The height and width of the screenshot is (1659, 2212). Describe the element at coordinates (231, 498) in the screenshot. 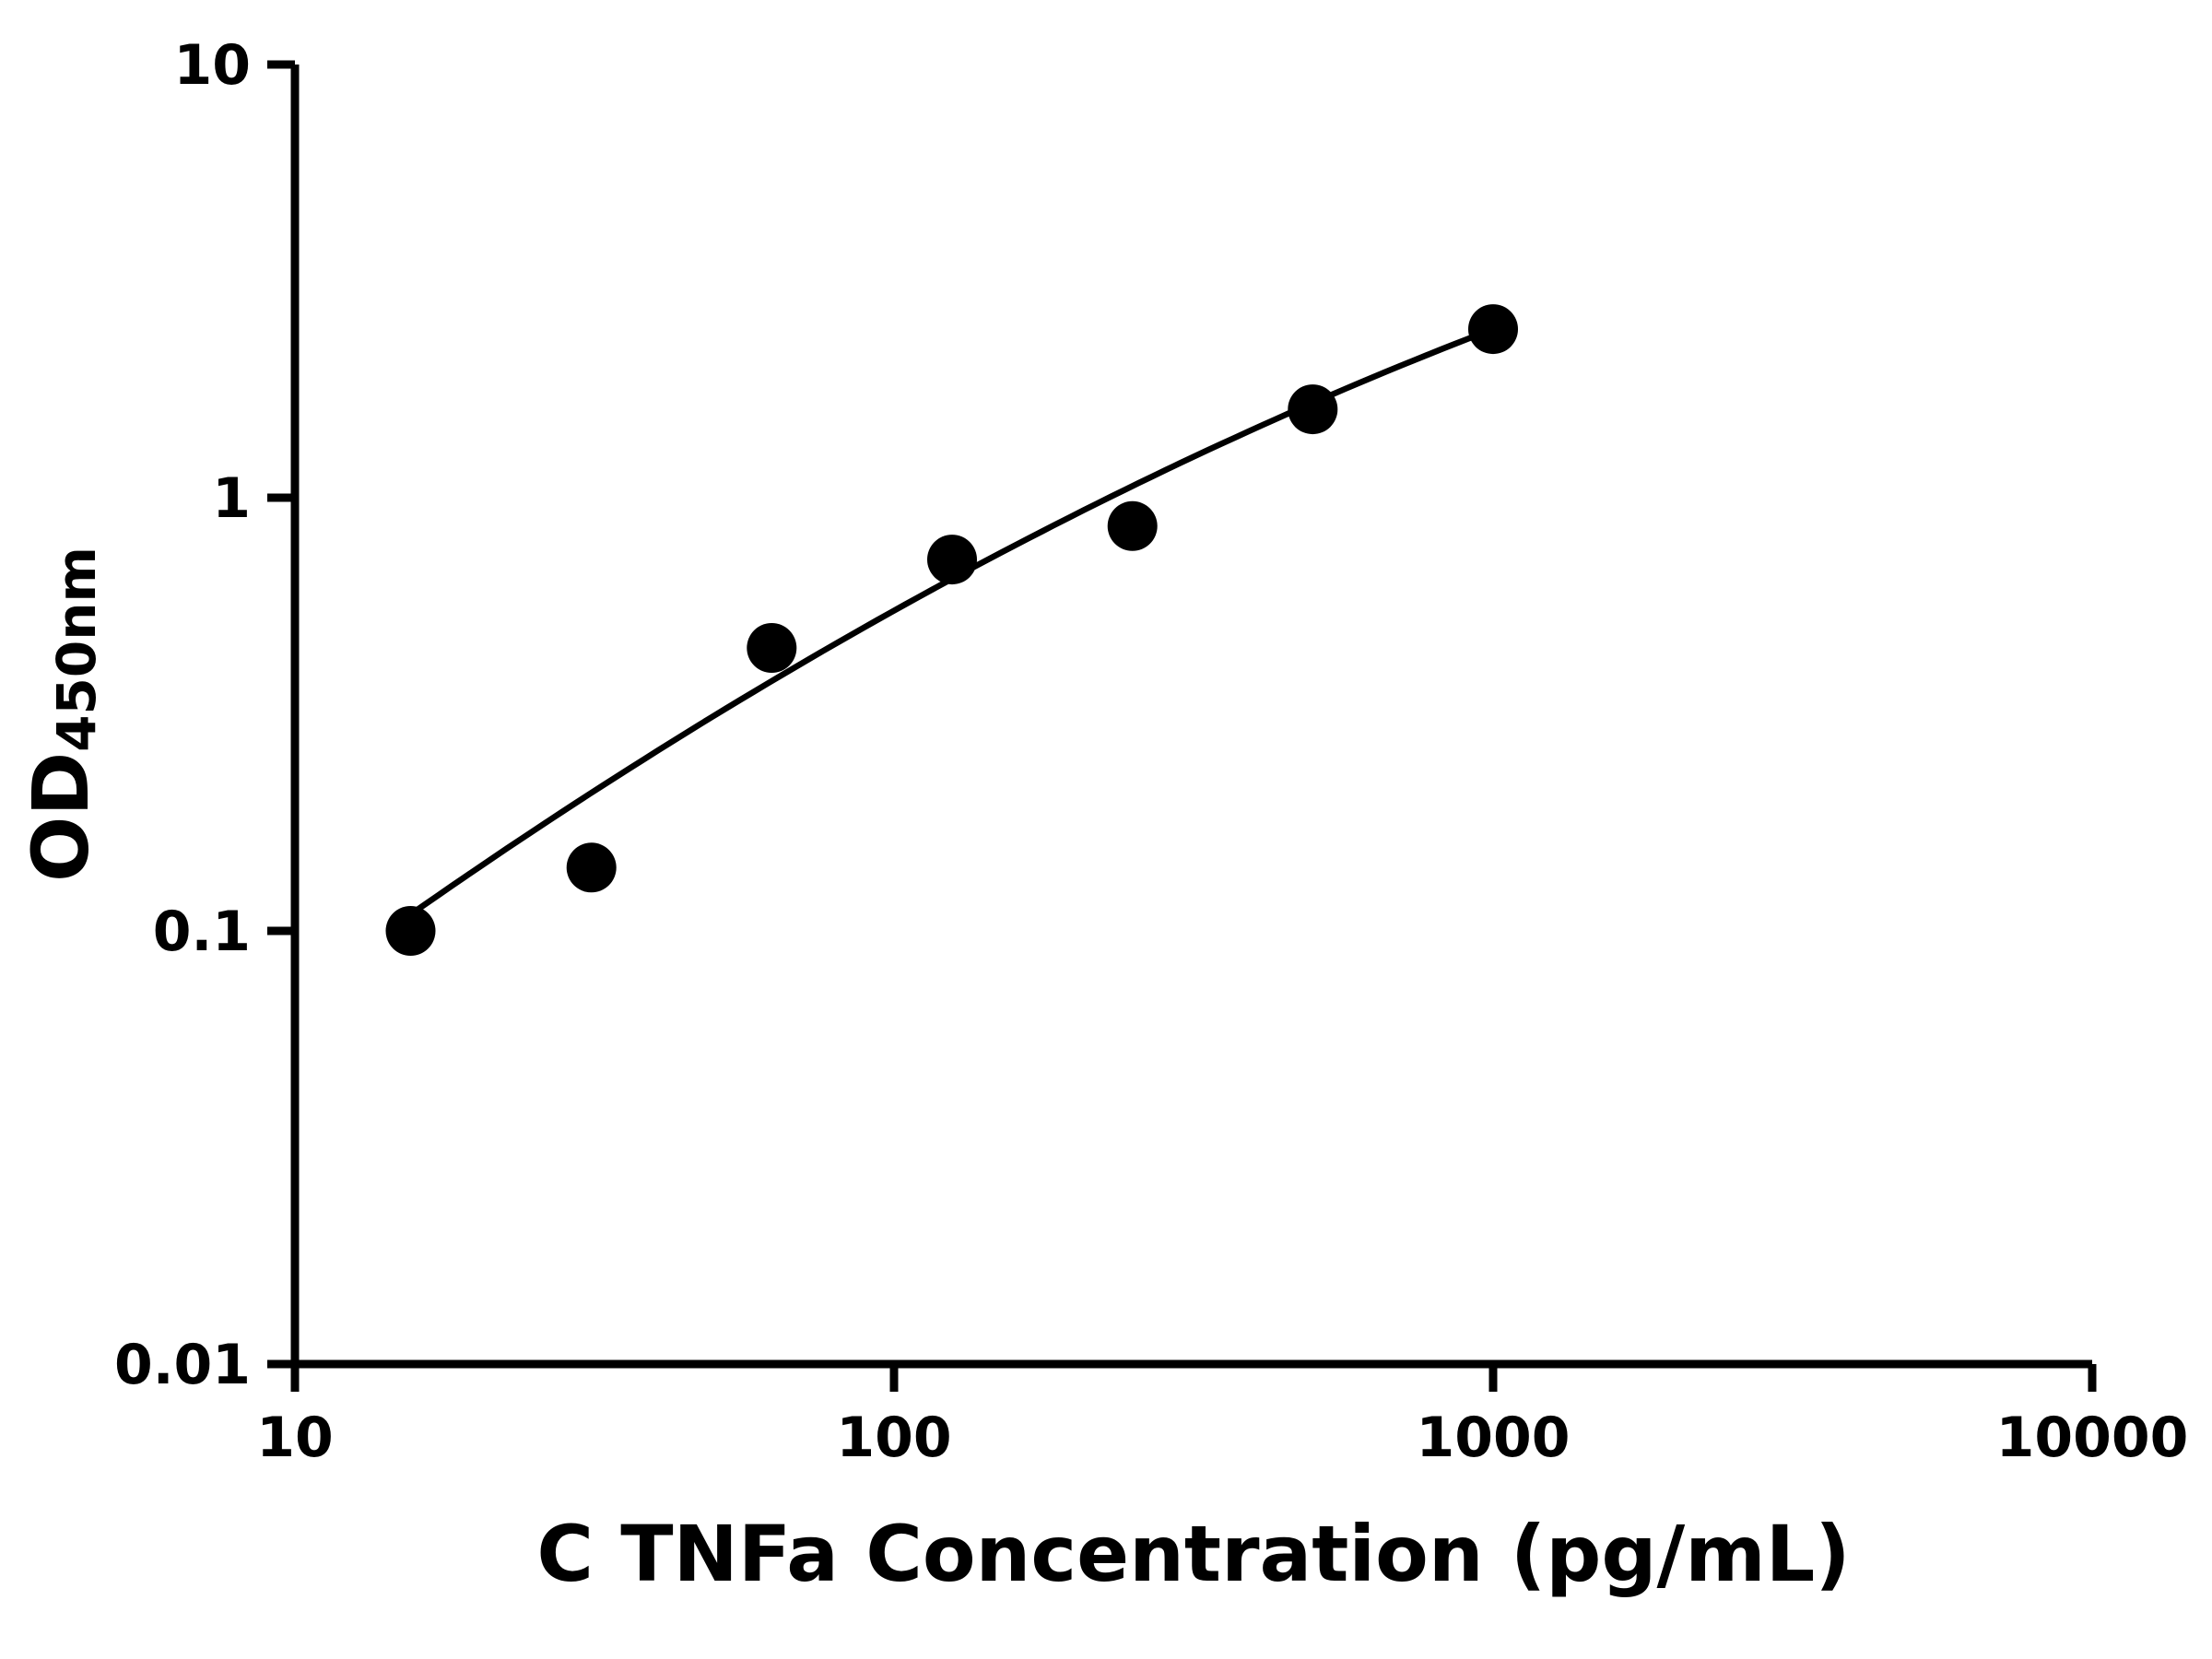

I see `y-tick-label: 1` at that location.